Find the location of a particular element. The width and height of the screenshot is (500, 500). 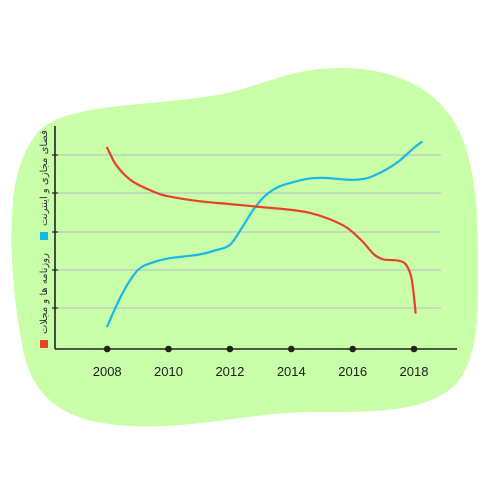

x-tick-dot-2012 is located at coordinates (230, 349).